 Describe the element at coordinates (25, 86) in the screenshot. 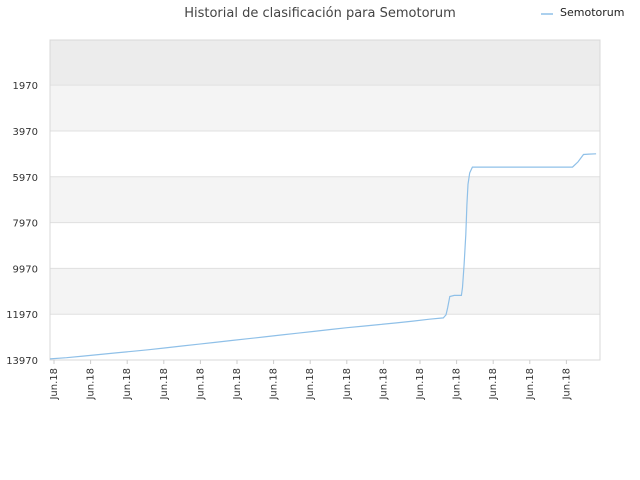

I see `y-tick-label: 1970` at that location.